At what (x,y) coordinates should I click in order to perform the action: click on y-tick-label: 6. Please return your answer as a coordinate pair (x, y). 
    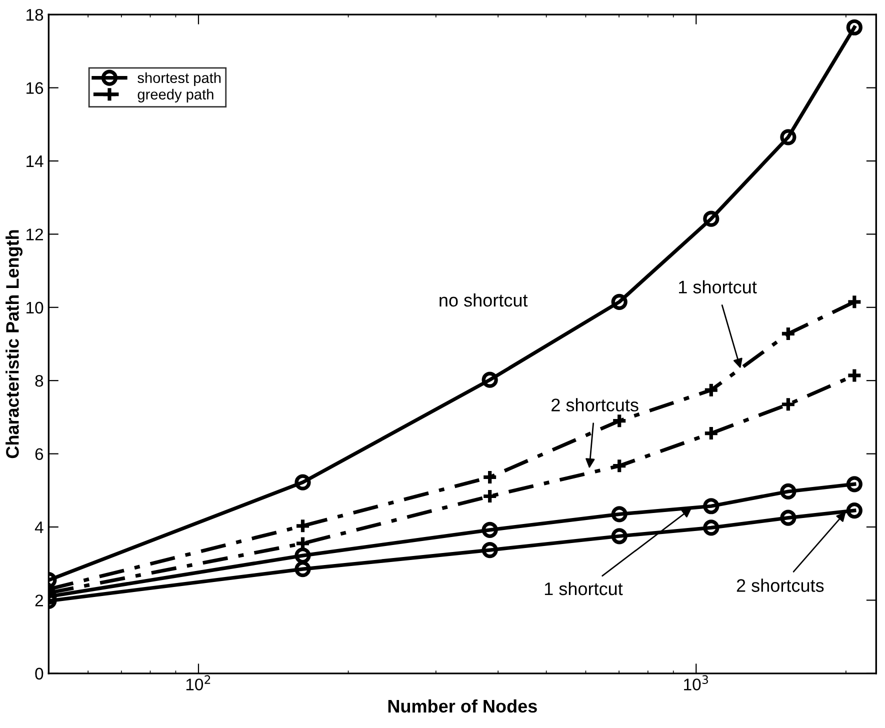
    Looking at the image, I should click on (39, 454).